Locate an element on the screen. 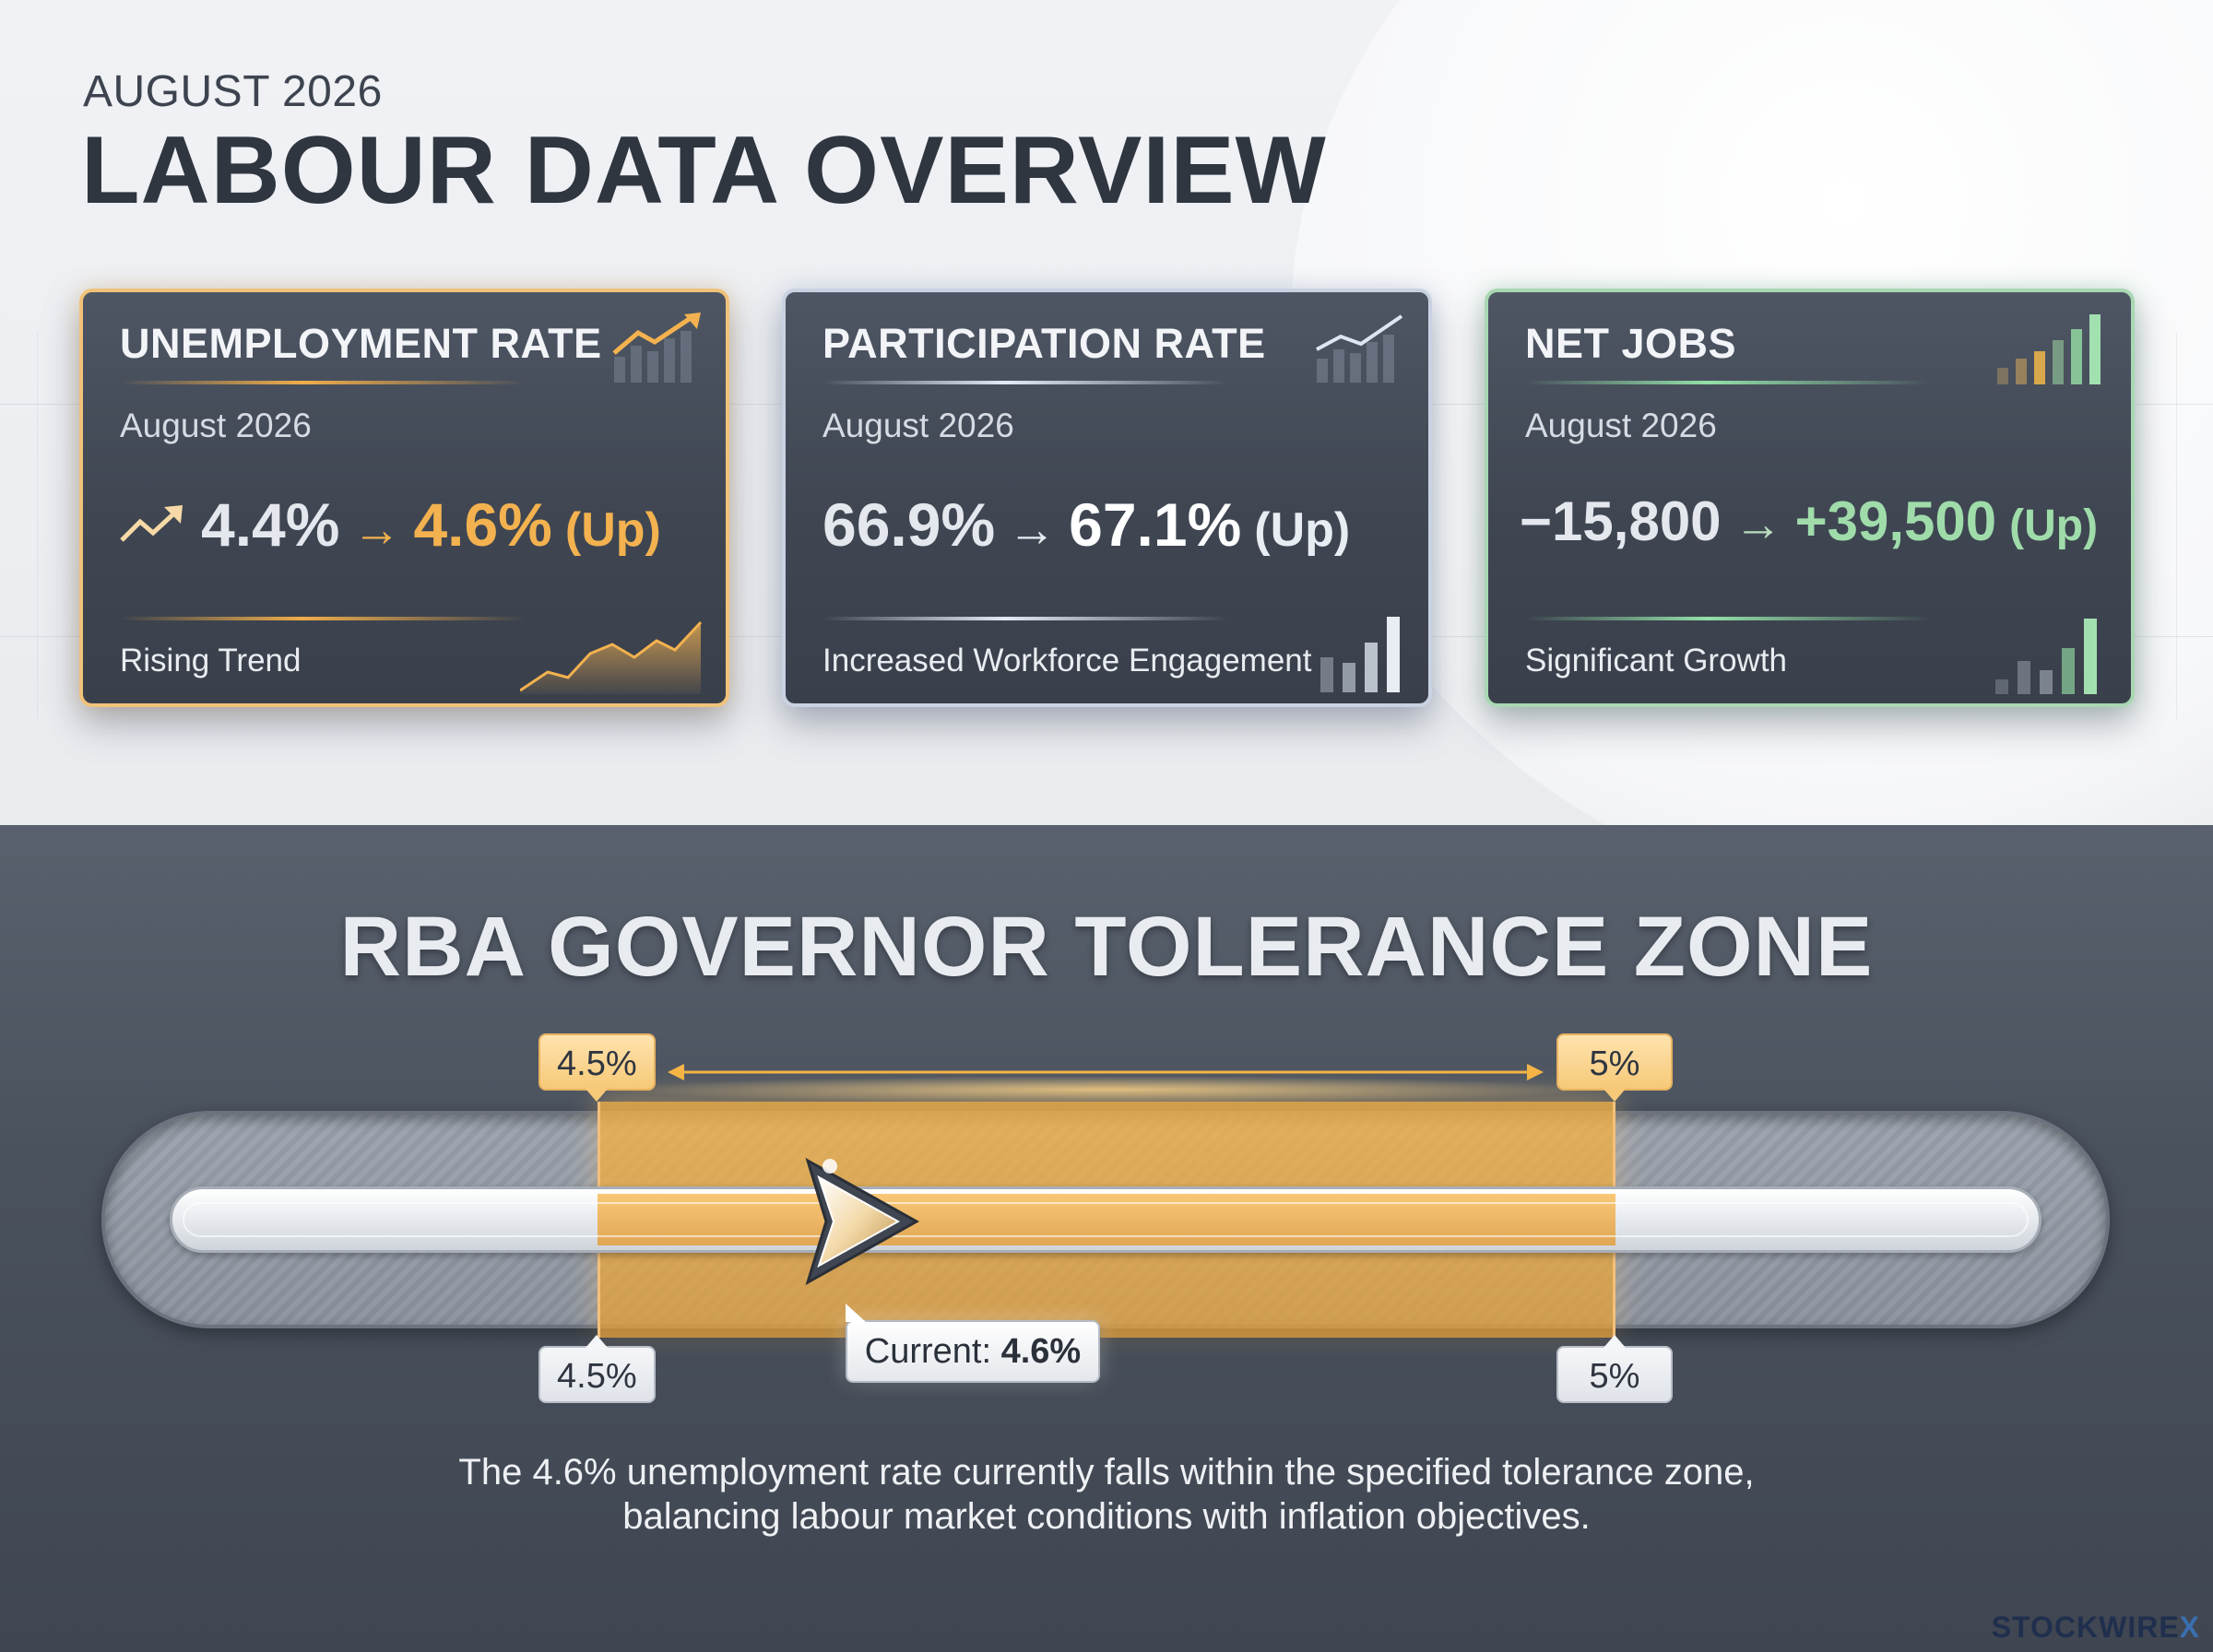 The width and height of the screenshot is (2213, 1652). callout-pointer is located at coordinates (856, 1313).